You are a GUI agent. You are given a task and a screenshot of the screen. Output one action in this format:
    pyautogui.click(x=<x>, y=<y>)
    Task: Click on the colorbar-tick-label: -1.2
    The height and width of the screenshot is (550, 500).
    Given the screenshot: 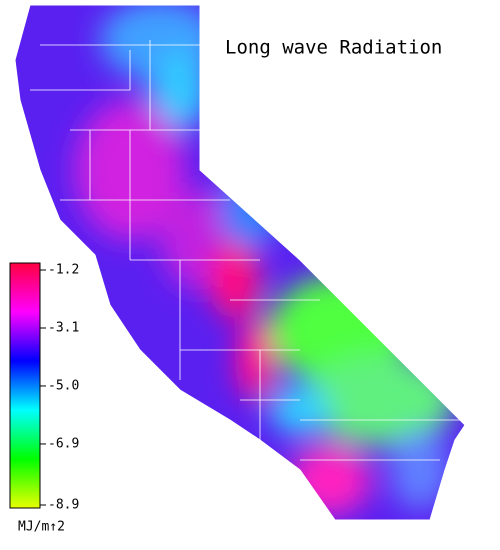 What is the action you would take?
    pyautogui.click(x=63, y=270)
    